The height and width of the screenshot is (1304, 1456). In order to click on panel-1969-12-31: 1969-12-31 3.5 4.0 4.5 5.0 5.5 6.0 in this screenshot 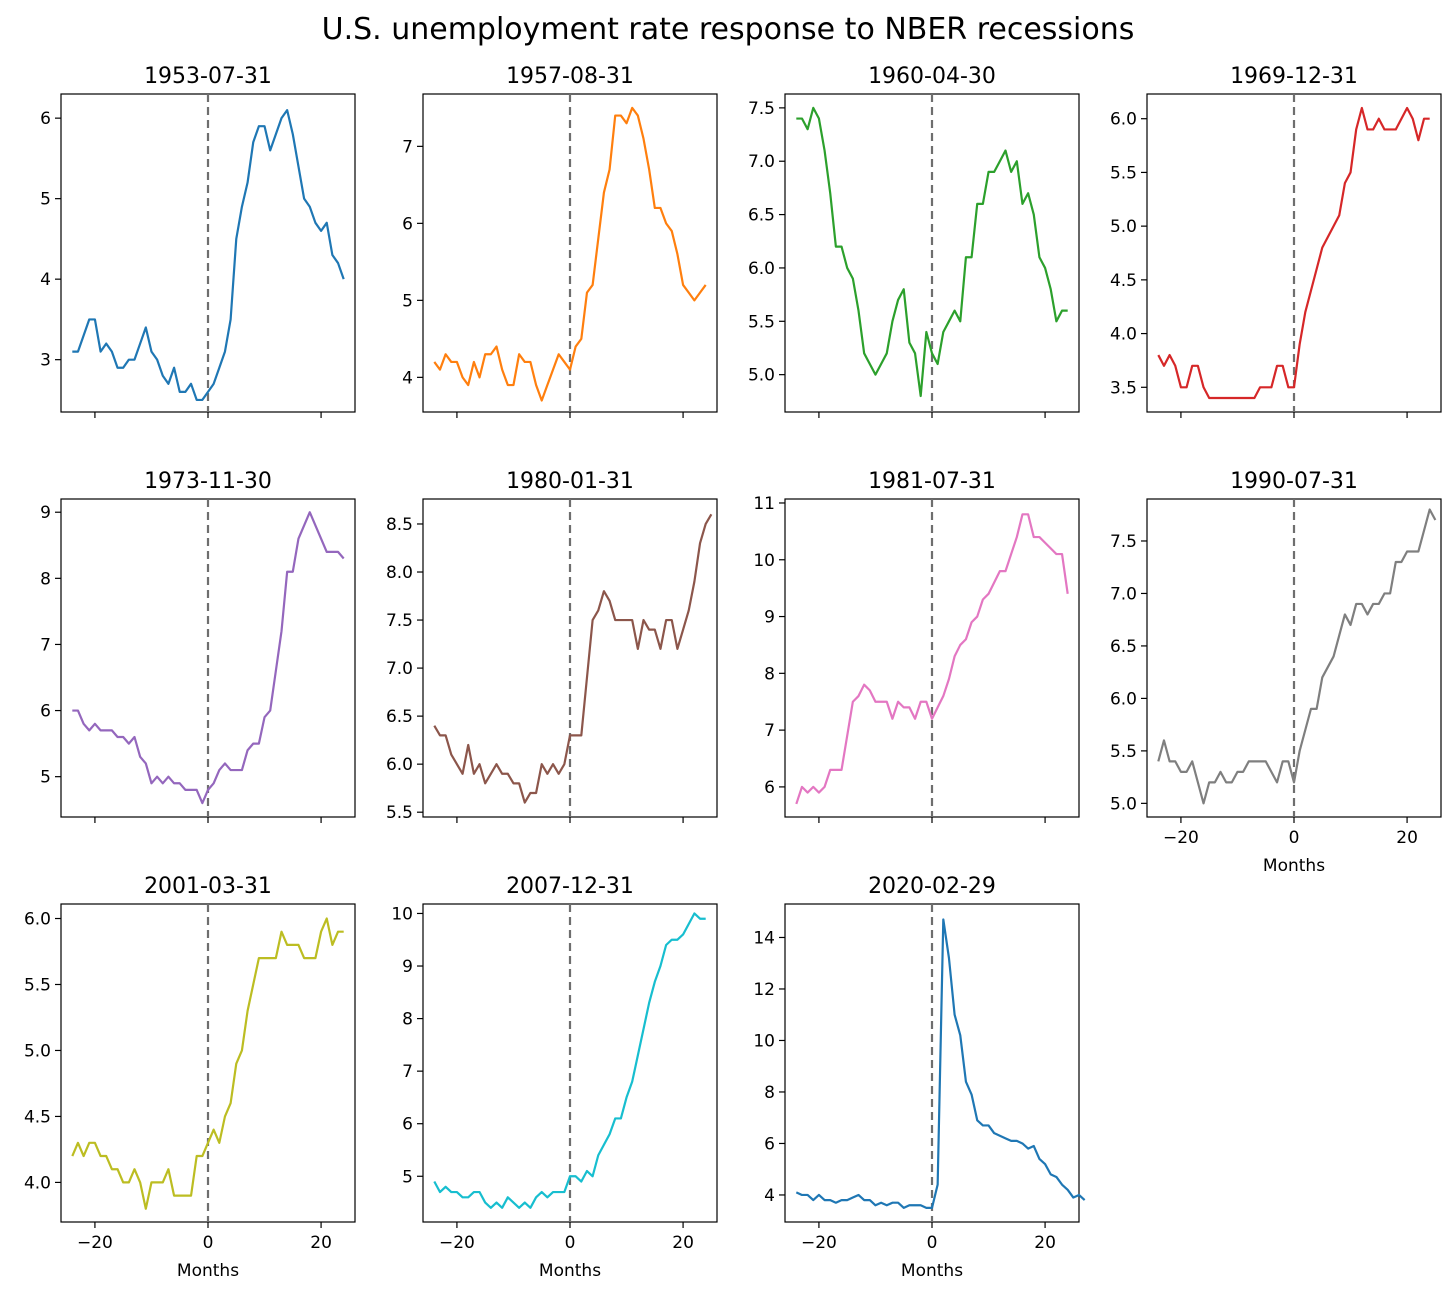, I will do `click(1276, 241)`.